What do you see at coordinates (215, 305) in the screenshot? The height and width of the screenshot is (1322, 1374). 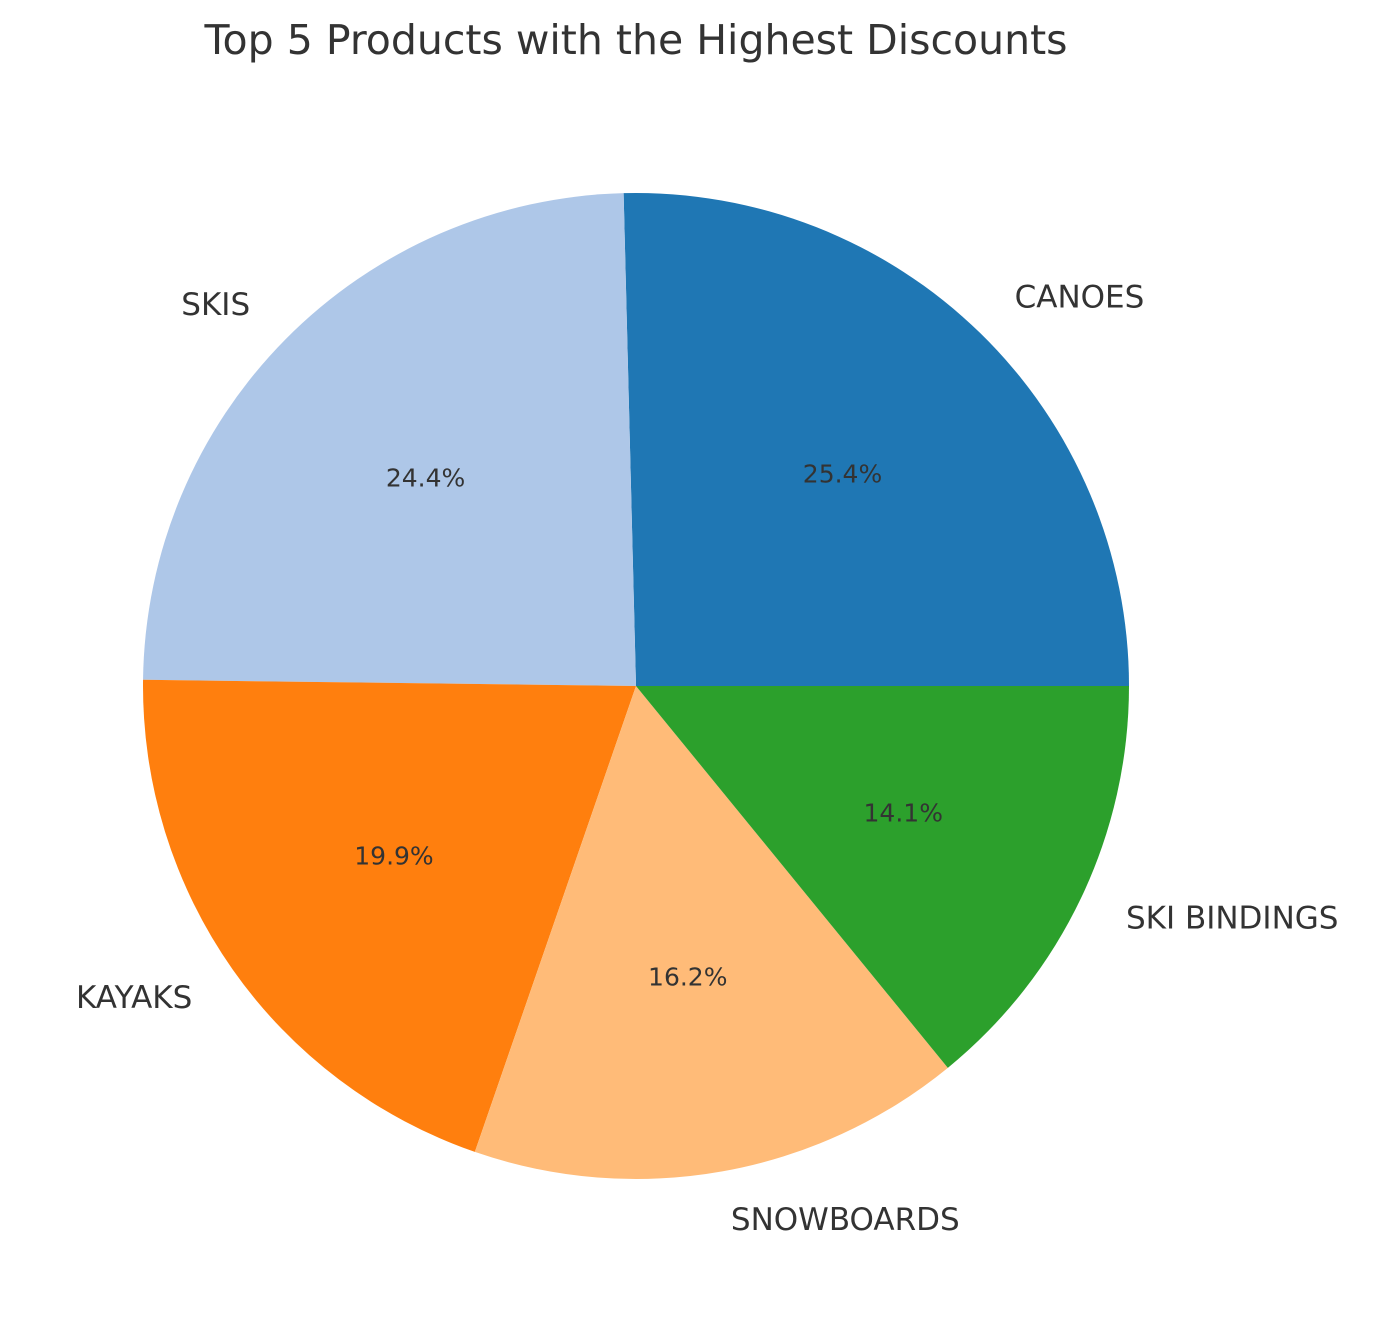 I see `slice-label-skis: SKIS` at bounding box center [215, 305].